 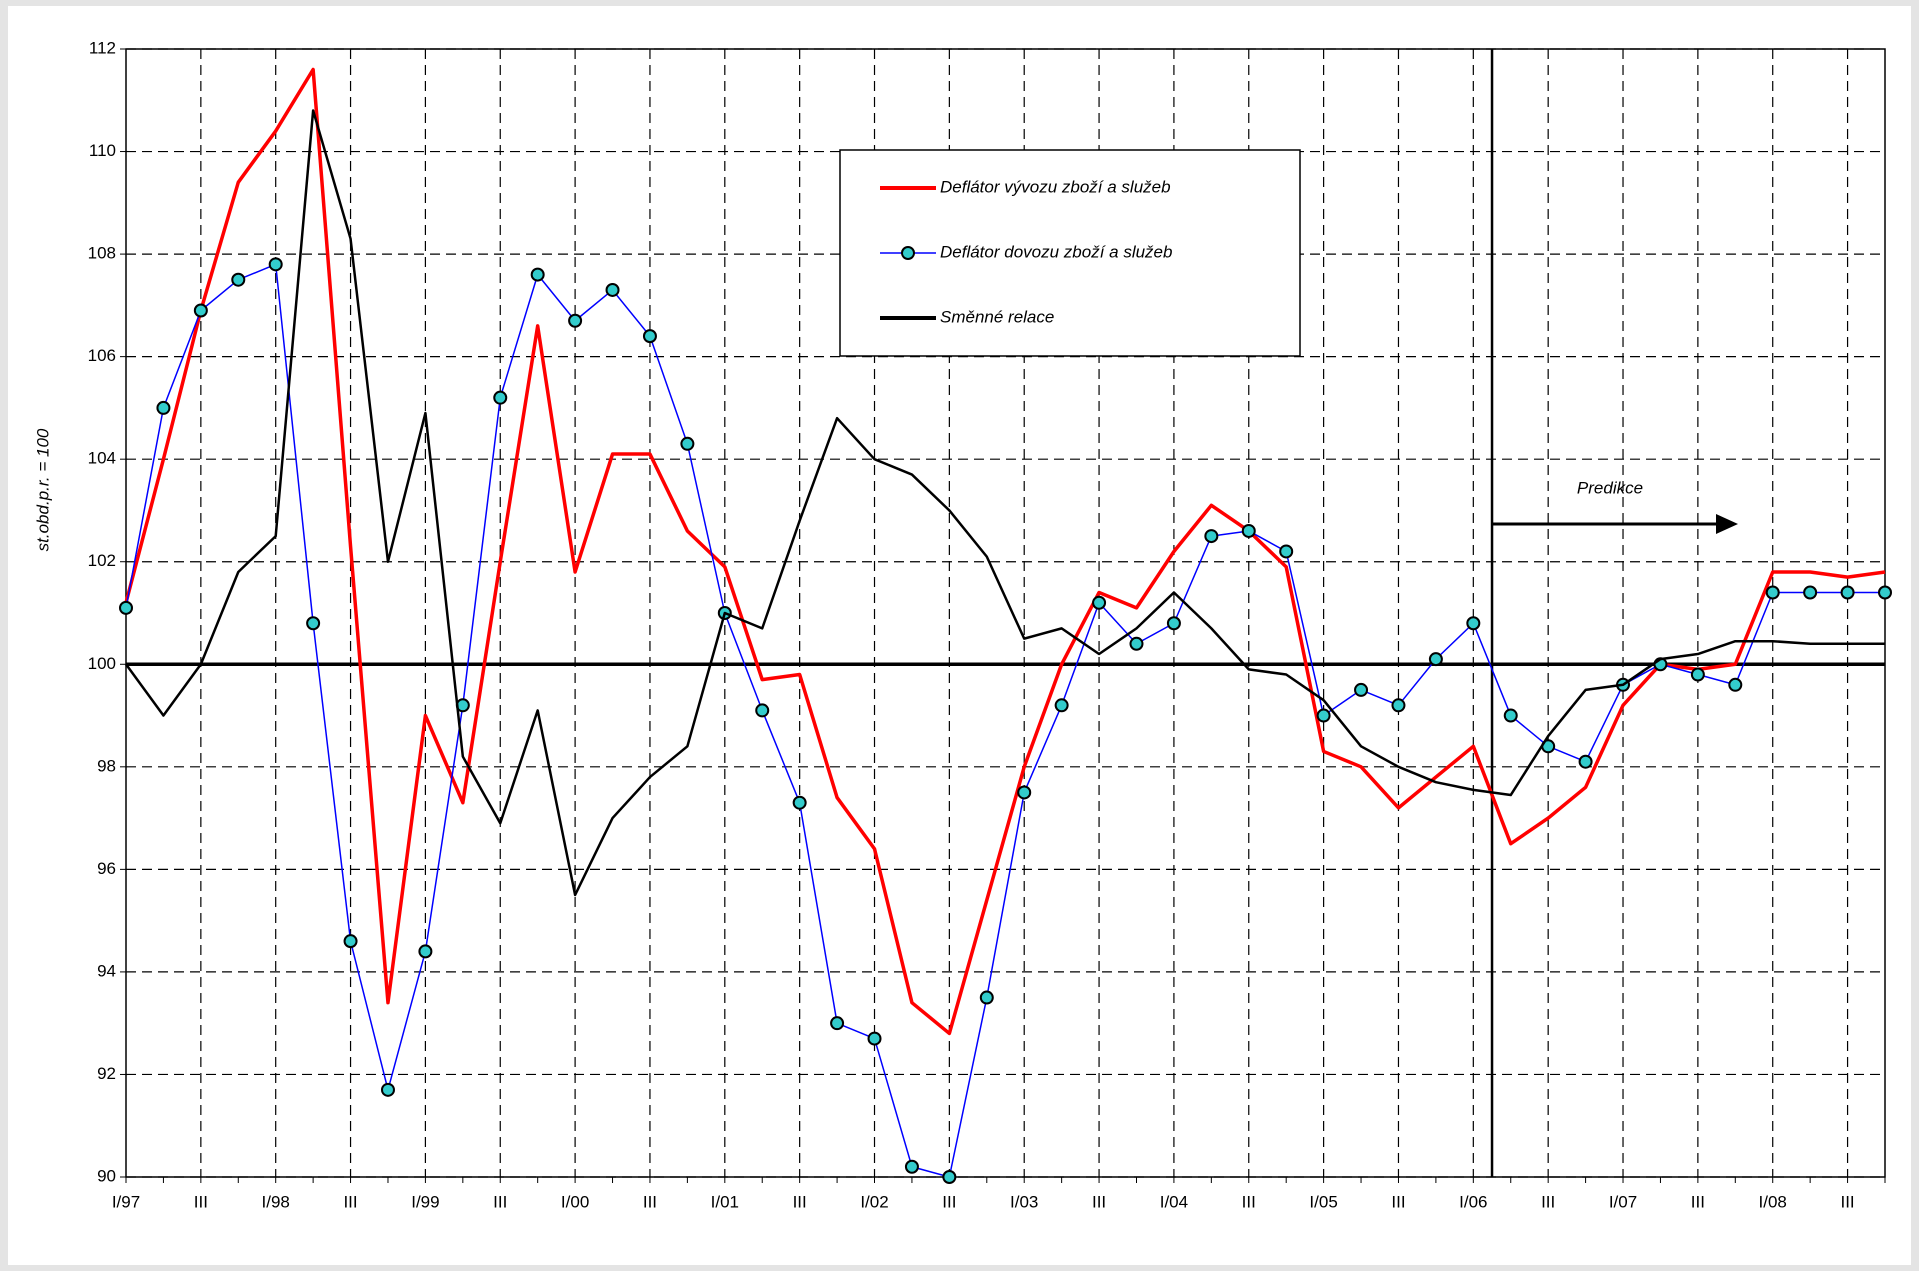 I want to click on y-tick-label: 106, so click(x=102, y=355).